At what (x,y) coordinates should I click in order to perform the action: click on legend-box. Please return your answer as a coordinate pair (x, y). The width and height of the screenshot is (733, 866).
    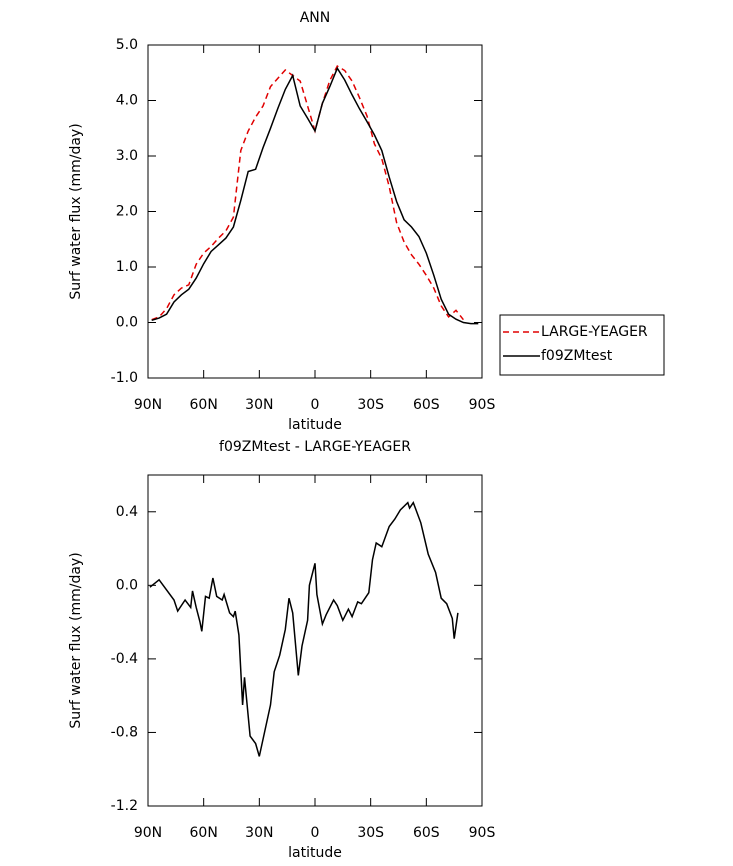
    Looking at the image, I should click on (582, 345).